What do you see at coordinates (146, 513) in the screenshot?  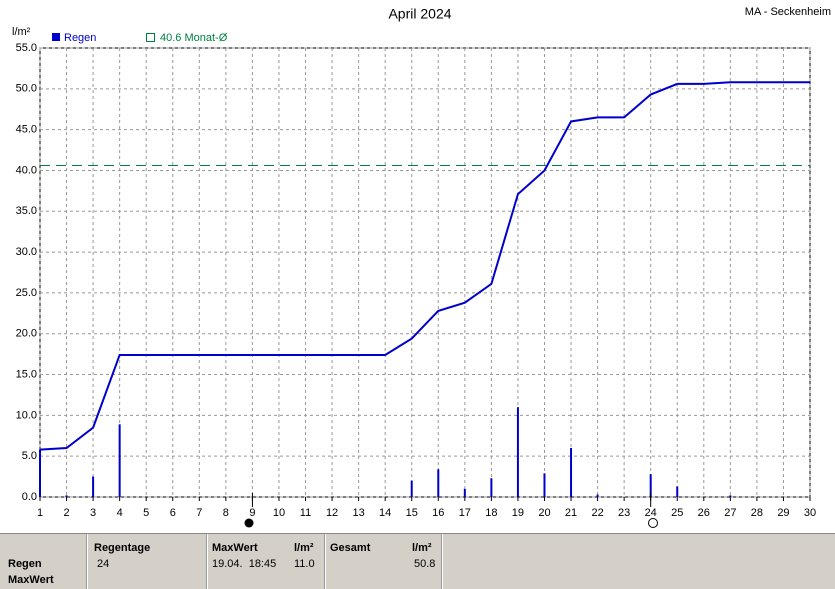 I see `x-tick-label: 5` at bounding box center [146, 513].